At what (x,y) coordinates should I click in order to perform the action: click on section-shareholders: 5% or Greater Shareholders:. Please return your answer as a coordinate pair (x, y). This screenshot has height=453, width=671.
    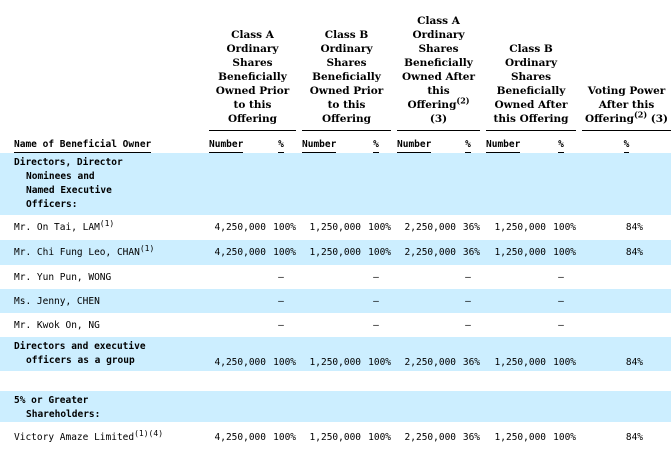
    Looking at the image, I should click on (335, 406).